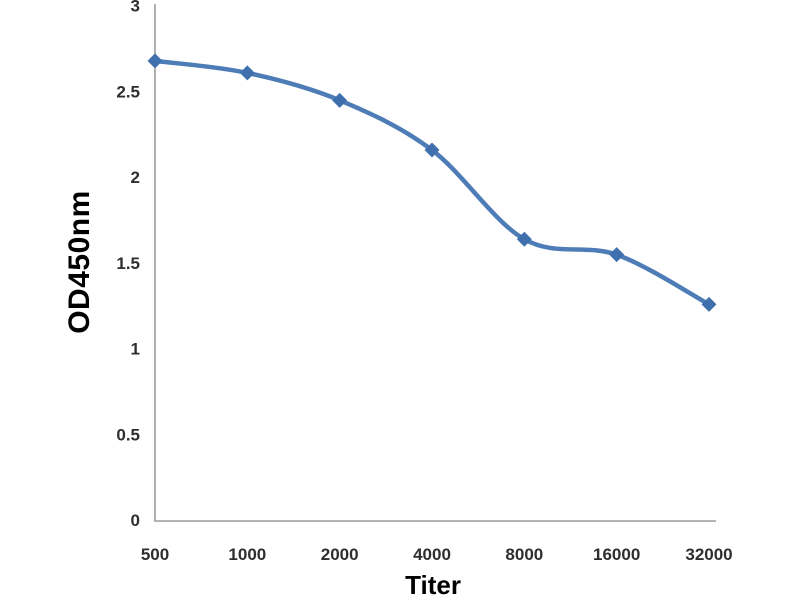  What do you see at coordinates (432, 554) in the screenshot?
I see `x-tick-label: 4000` at bounding box center [432, 554].